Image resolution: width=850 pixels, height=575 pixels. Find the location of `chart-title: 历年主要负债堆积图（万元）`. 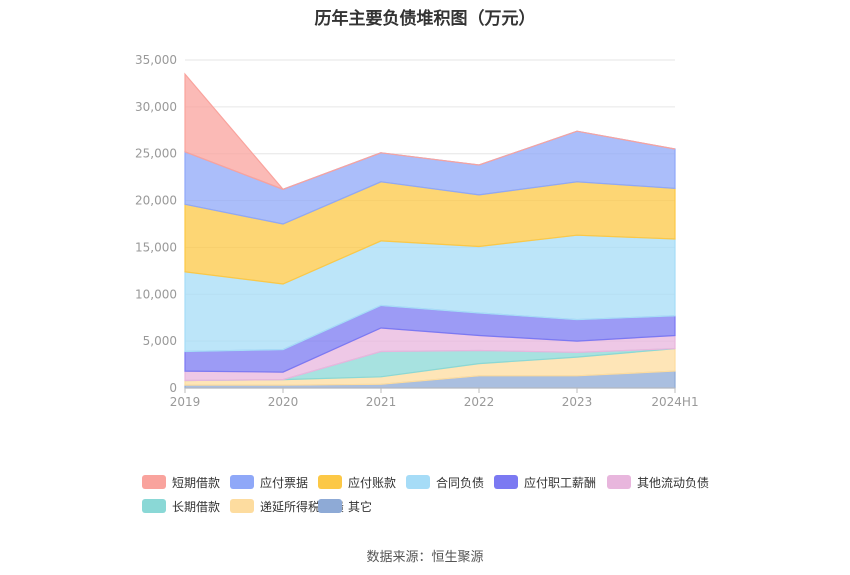

chart-title: 历年主要负债堆积图（万元） is located at coordinates (425, 19).